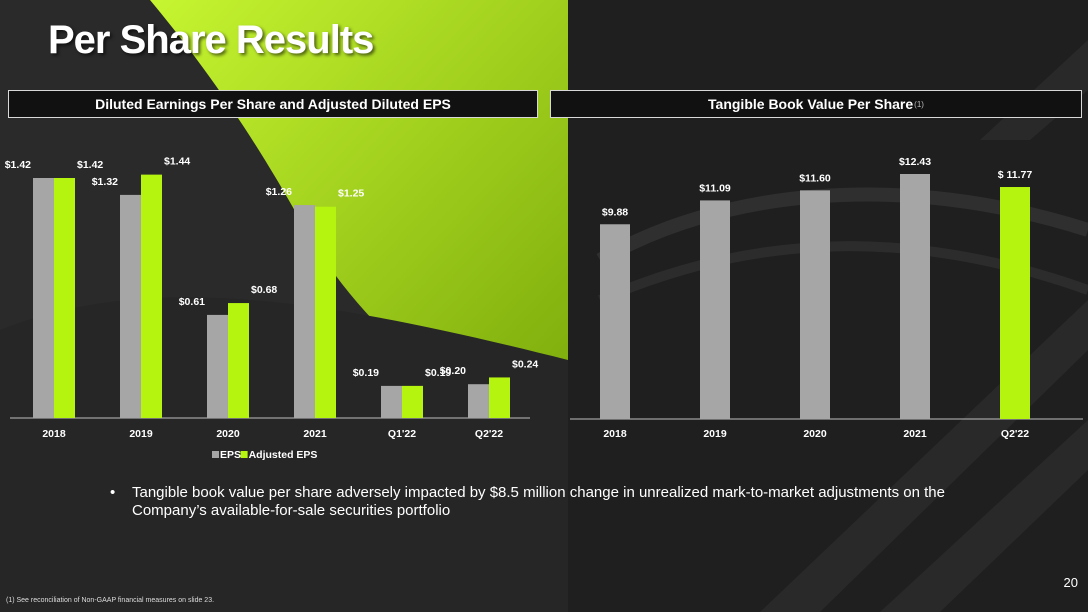  What do you see at coordinates (915, 162) in the screenshot?
I see `data-label: $12.43` at bounding box center [915, 162].